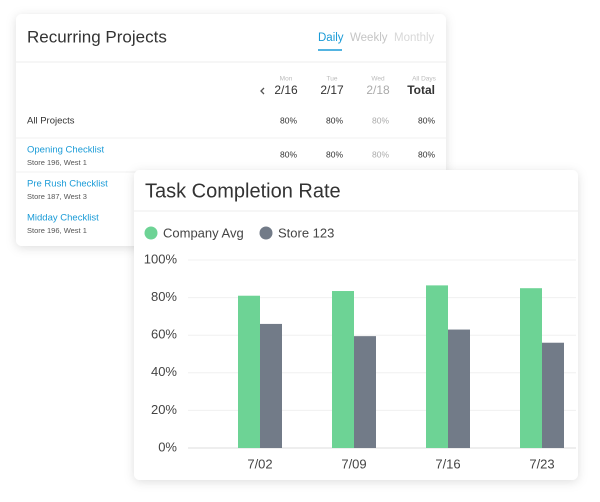 This screenshot has height=502, width=600. I want to click on chart-title: Task Completion Rate, so click(243, 191).